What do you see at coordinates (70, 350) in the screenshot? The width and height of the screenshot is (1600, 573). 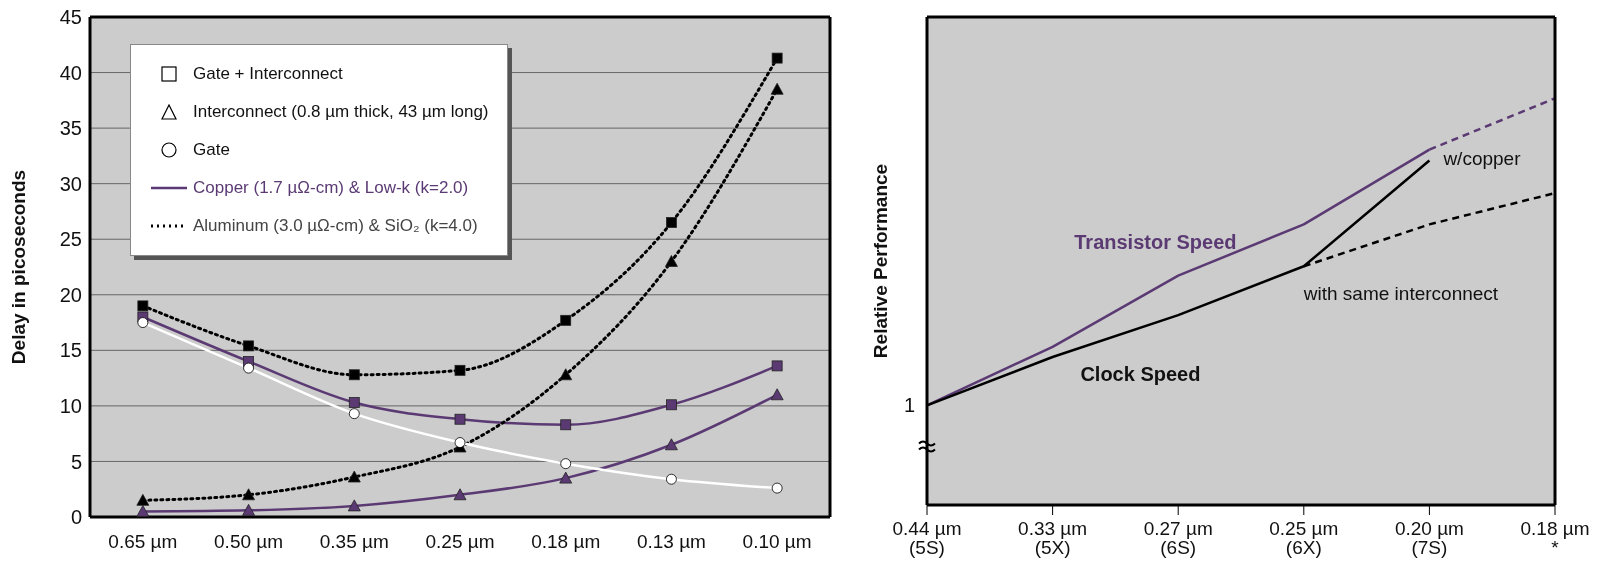 I see `y-tick-label: 15` at bounding box center [70, 350].